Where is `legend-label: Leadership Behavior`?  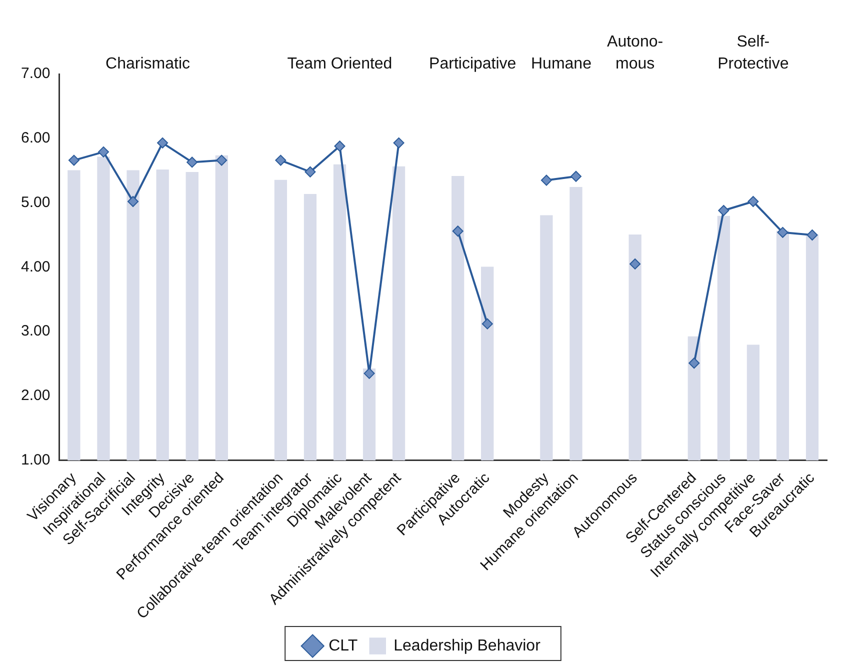
legend-label: Leadership Behavior is located at coordinates (468, 645).